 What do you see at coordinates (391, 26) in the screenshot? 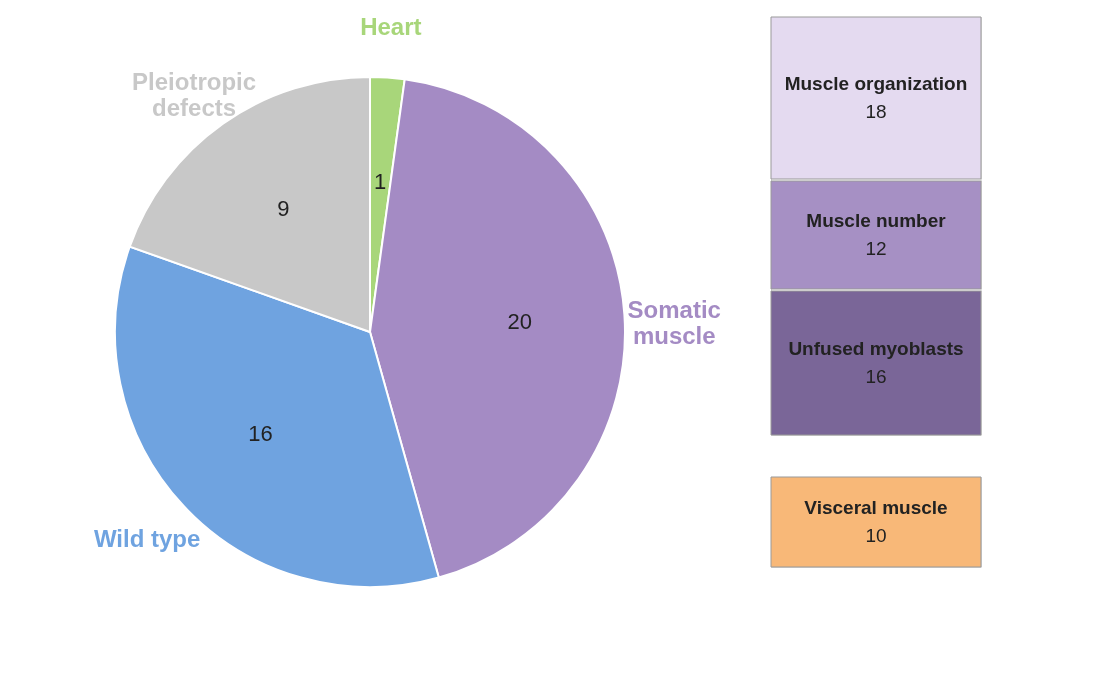
I see `slice-label: Heart` at bounding box center [391, 26].